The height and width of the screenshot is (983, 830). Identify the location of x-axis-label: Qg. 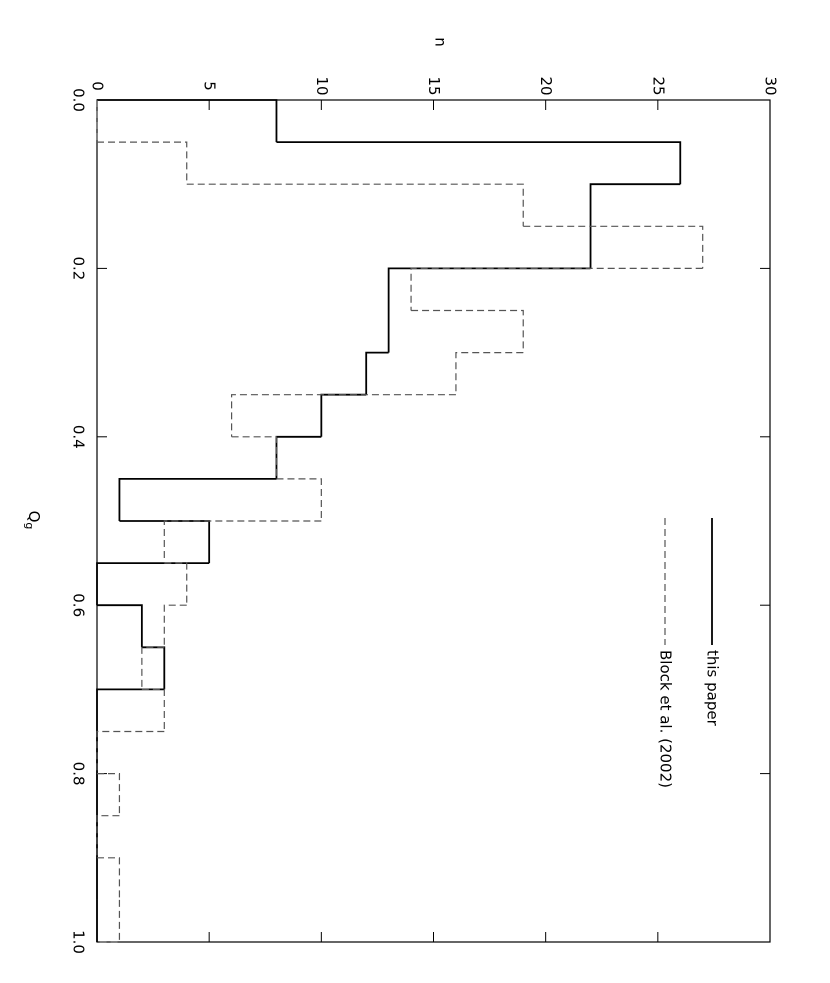
(33, 520).